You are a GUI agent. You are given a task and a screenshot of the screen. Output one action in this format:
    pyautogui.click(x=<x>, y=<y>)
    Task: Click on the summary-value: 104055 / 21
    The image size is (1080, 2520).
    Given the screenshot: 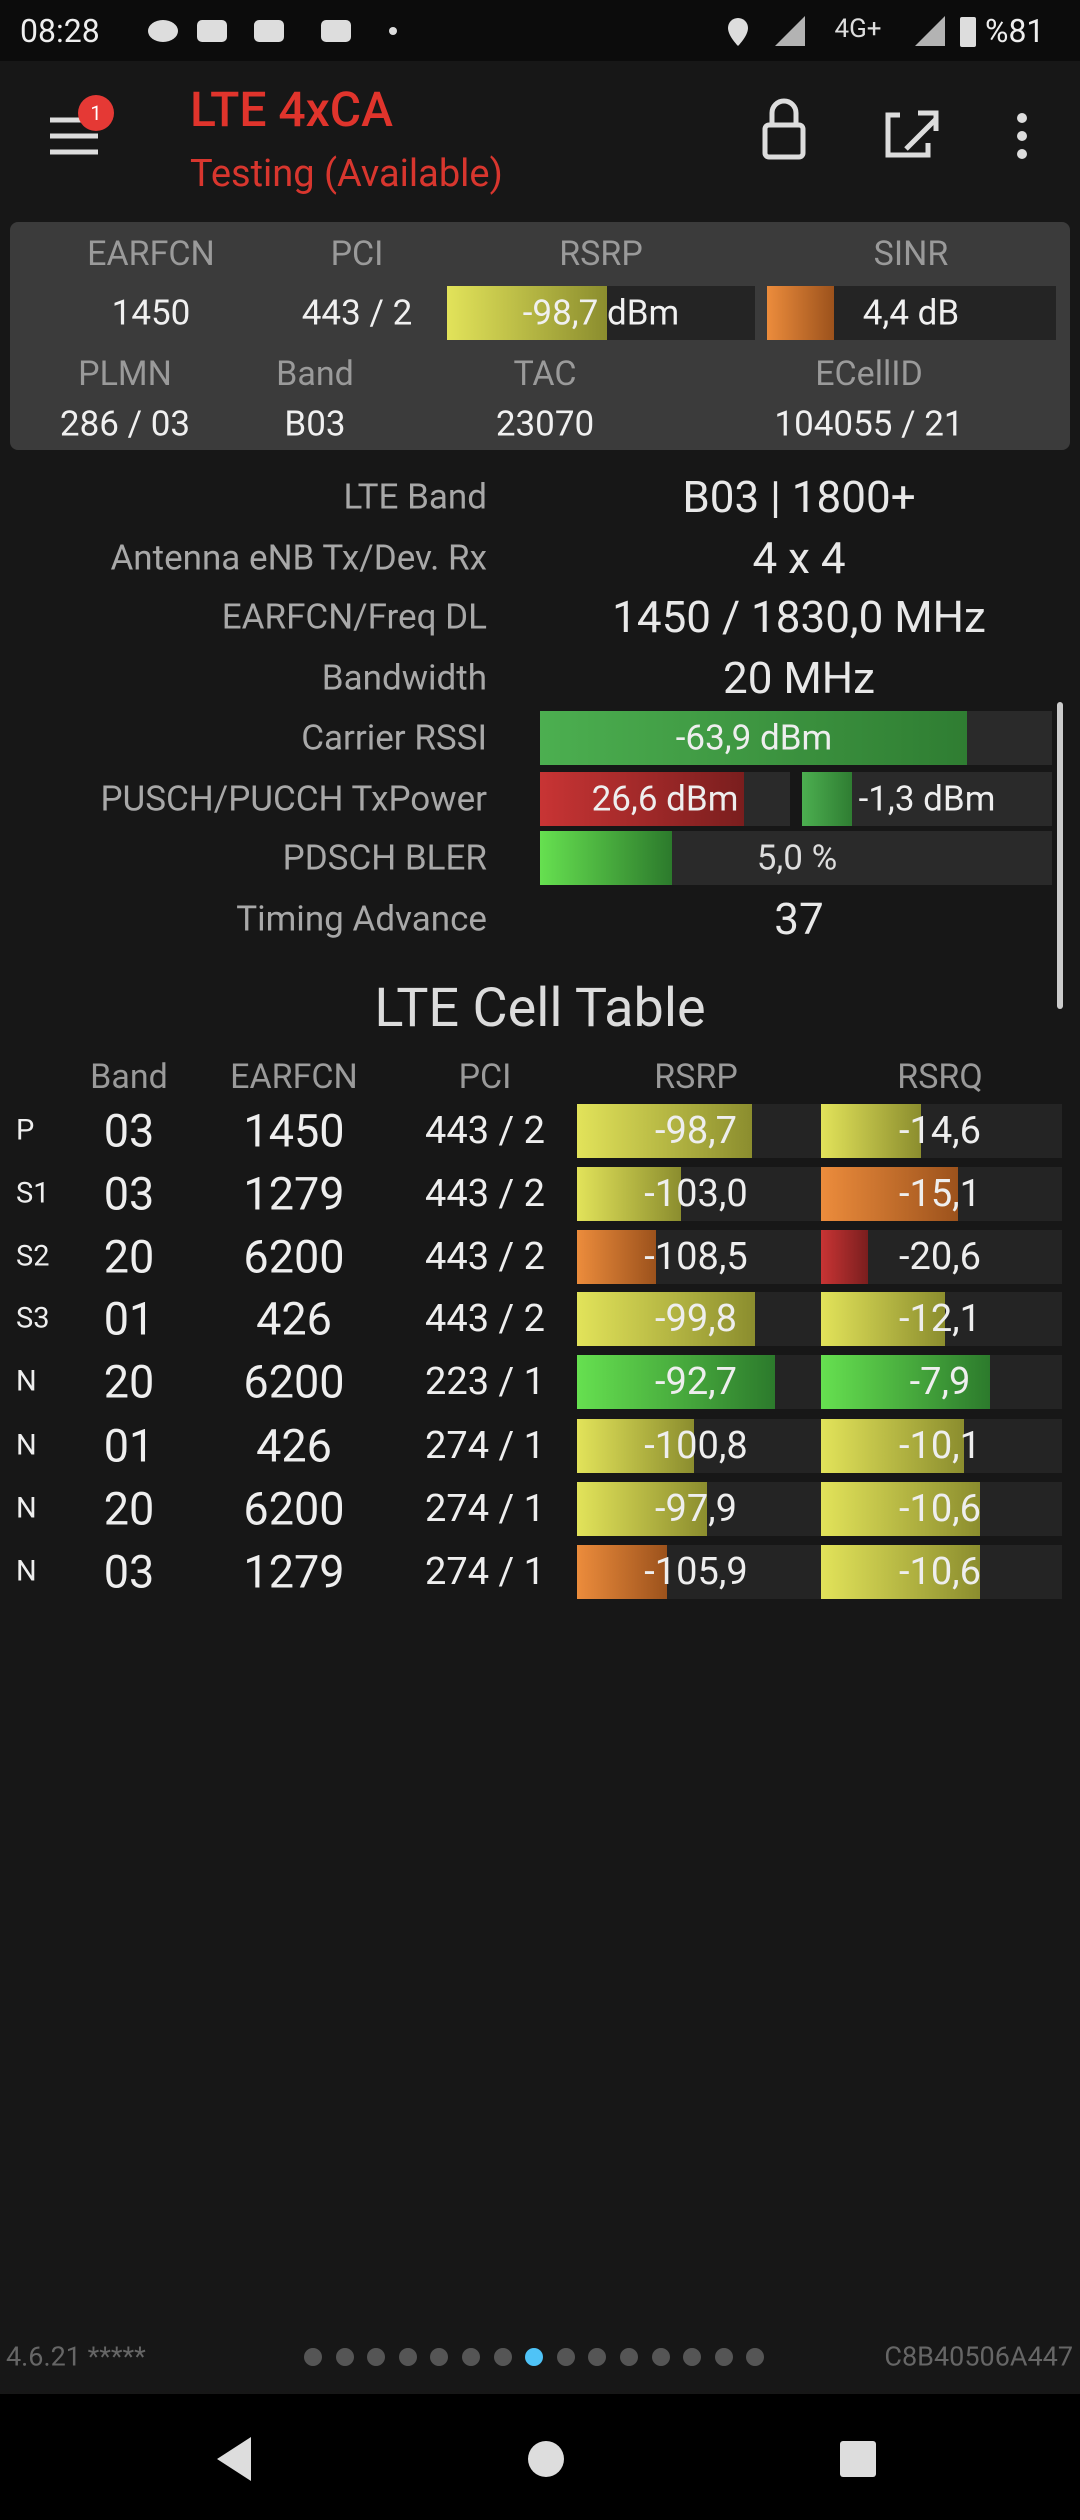 What is the action you would take?
    pyautogui.click(x=869, y=424)
    